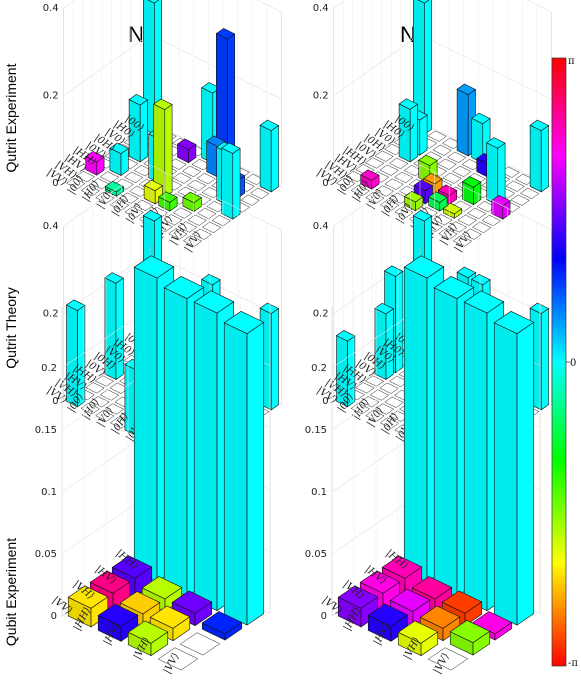 The width and height of the screenshot is (581, 696). What do you see at coordinates (573, 363) in the screenshot?
I see `colorbar-label-mid: 0` at bounding box center [573, 363].